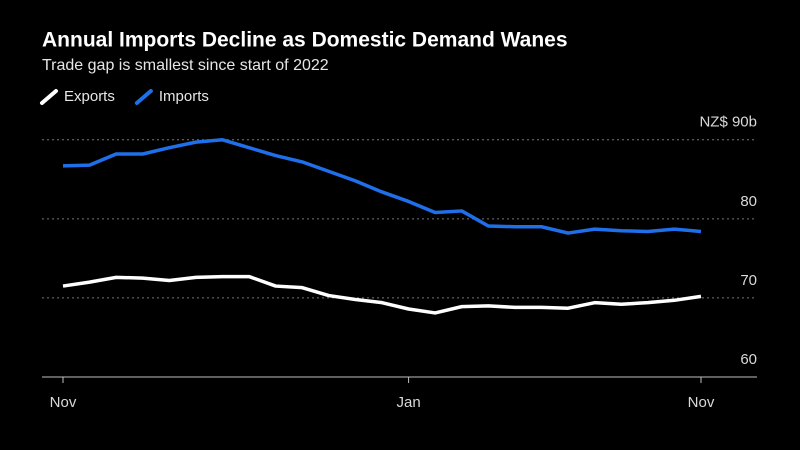  What do you see at coordinates (408, 402) in the screenshot?
I see `x-tick-label: Jan` at bounding box center [408, 402].